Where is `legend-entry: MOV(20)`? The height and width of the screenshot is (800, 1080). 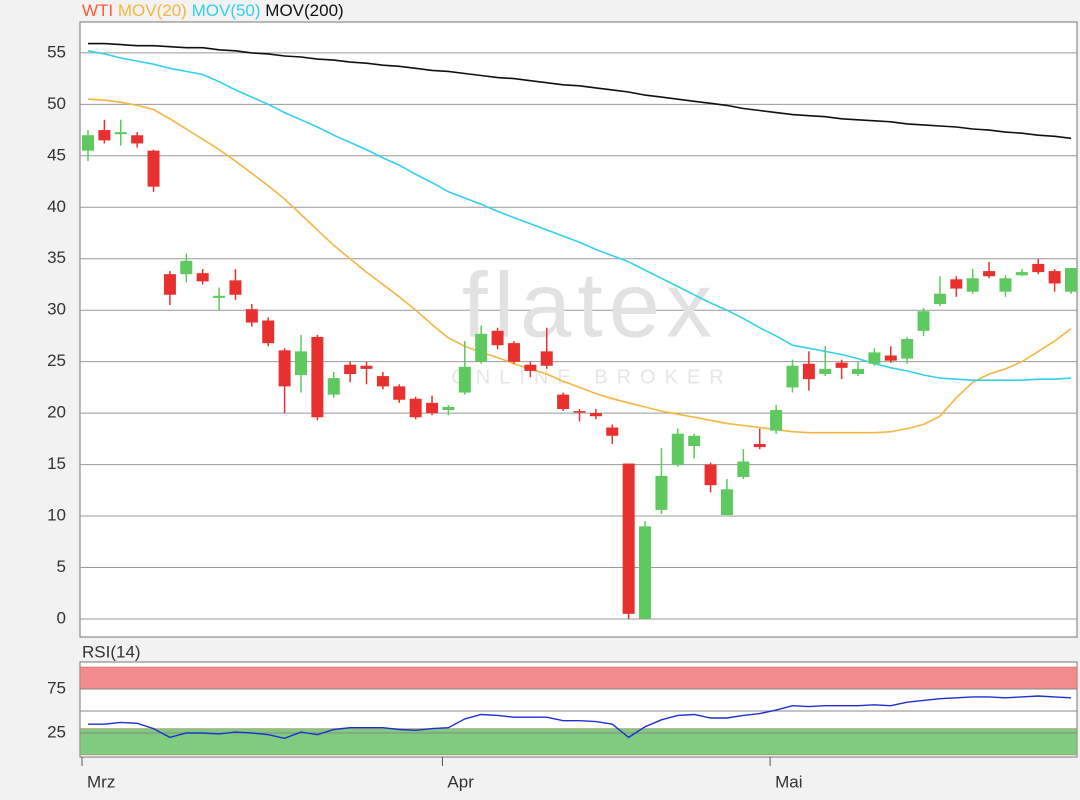
legend-entry: MOV(20) is located at coordinates (152, 10).